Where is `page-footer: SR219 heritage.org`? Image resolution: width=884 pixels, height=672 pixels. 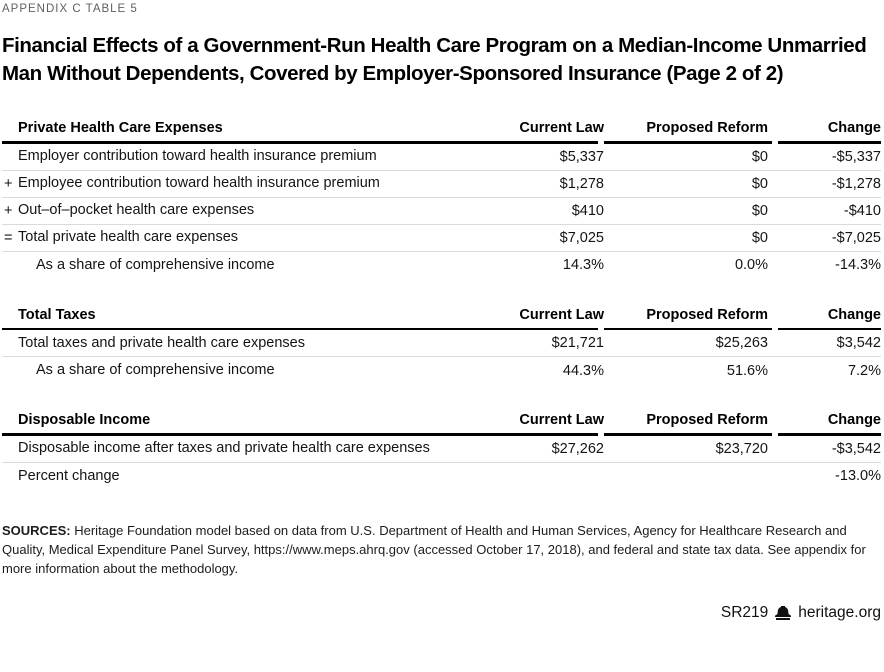
page-footer: SR219 heritage.org is located at coordinates (441, 613).